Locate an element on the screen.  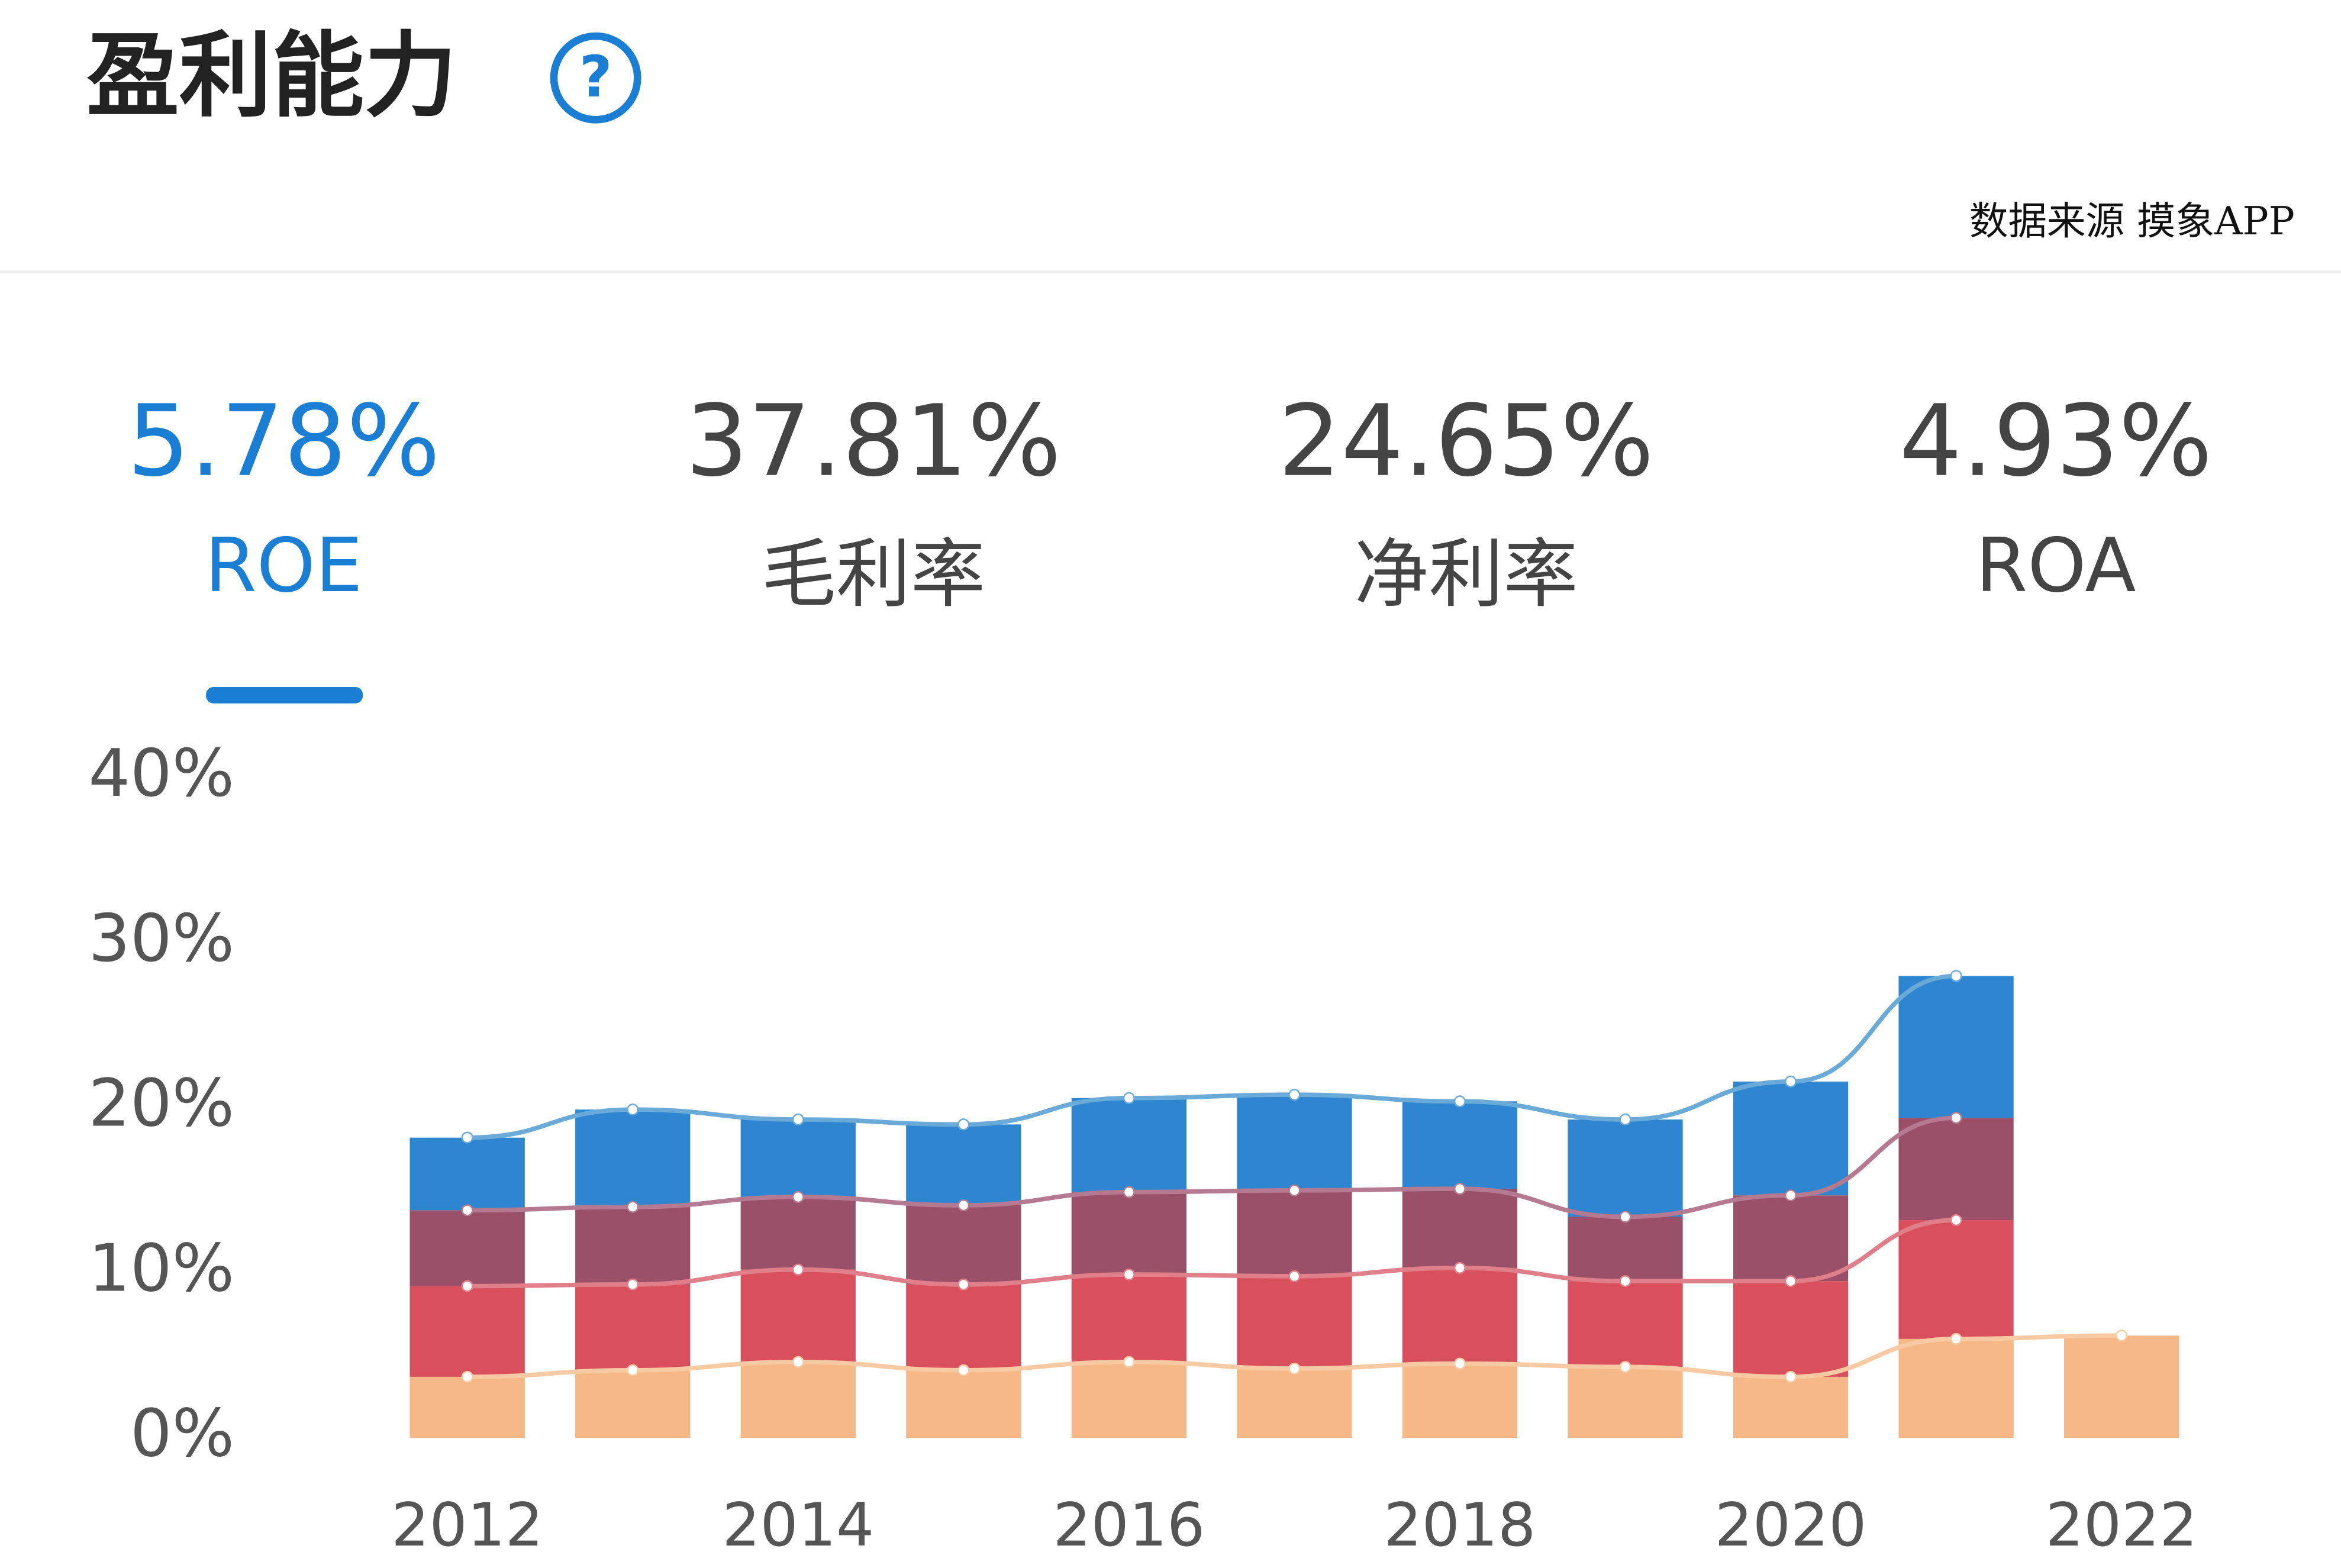
help-icon: ? is located at coordinates (595, 78).